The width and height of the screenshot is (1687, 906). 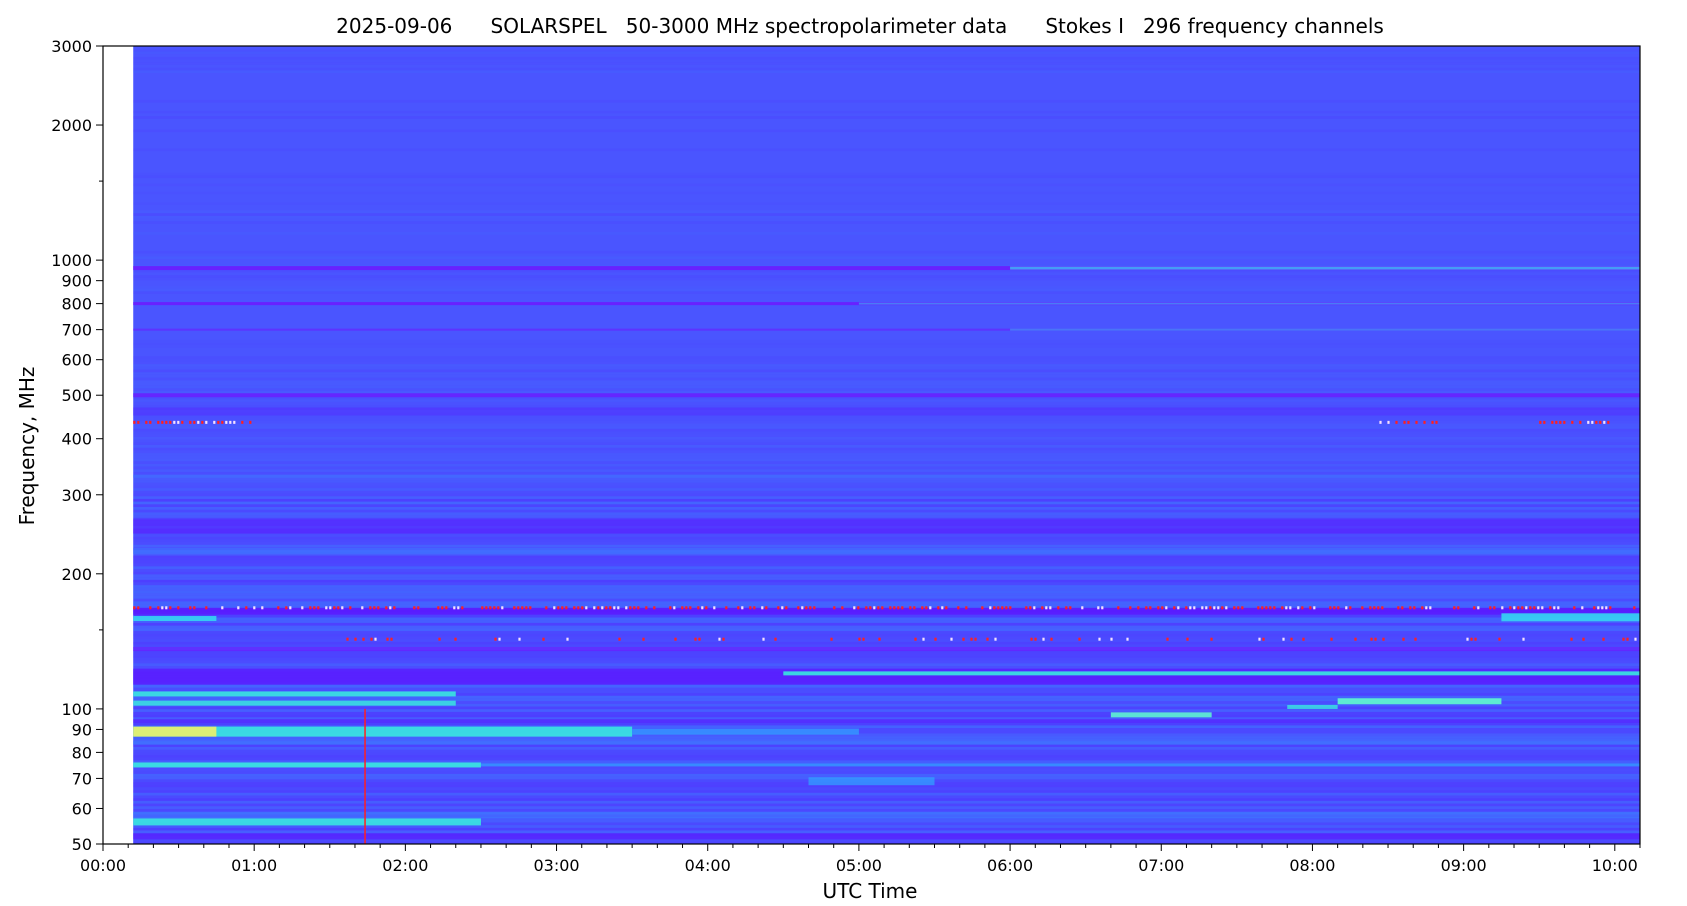 I want to click on x-tick-label: 10:00, so click(x=1615, y=865).